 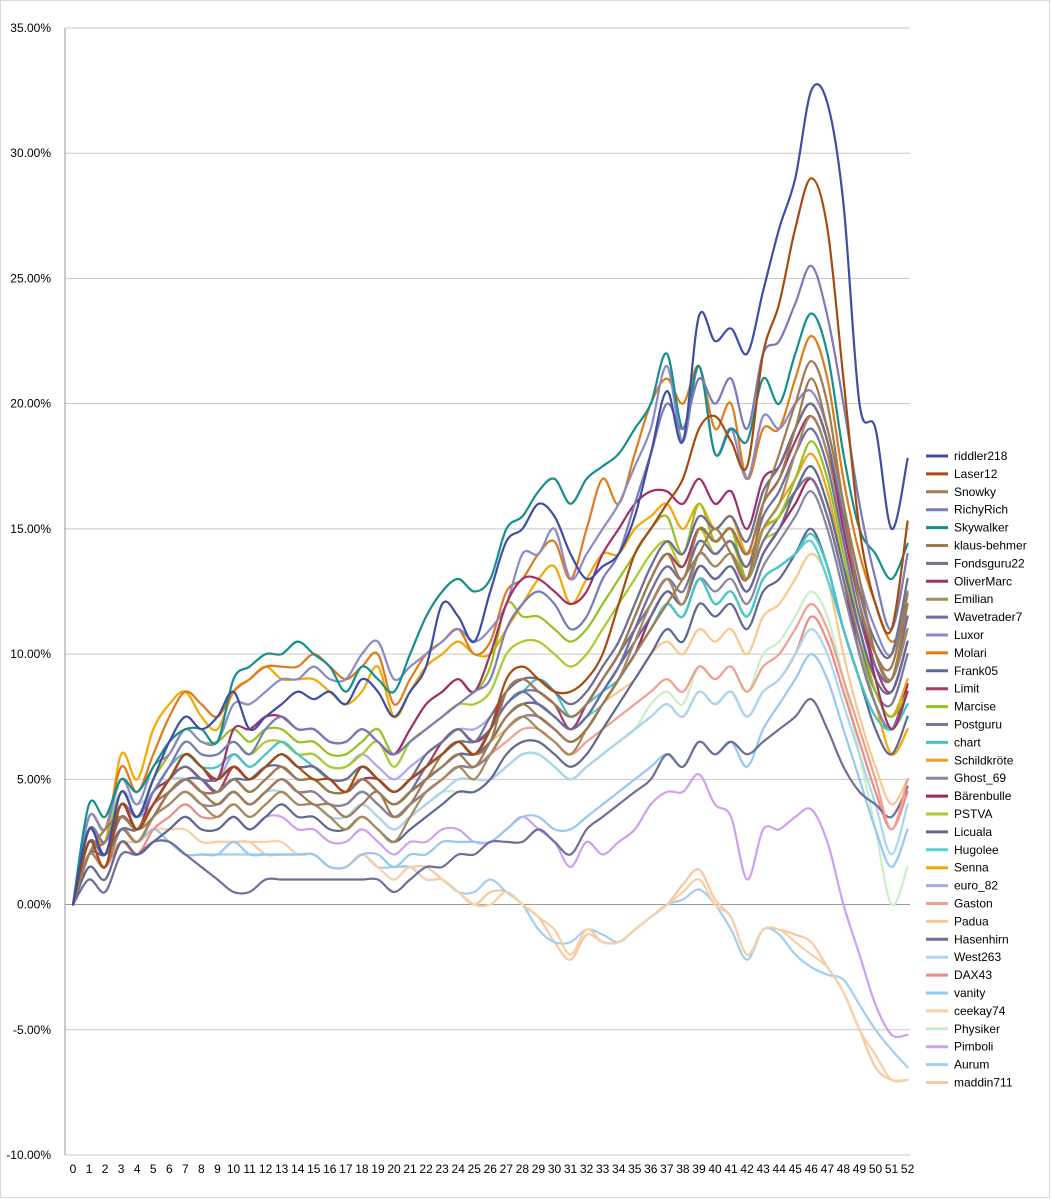 I want to click on legend-label: Laser12, so click(x=976, y=474).